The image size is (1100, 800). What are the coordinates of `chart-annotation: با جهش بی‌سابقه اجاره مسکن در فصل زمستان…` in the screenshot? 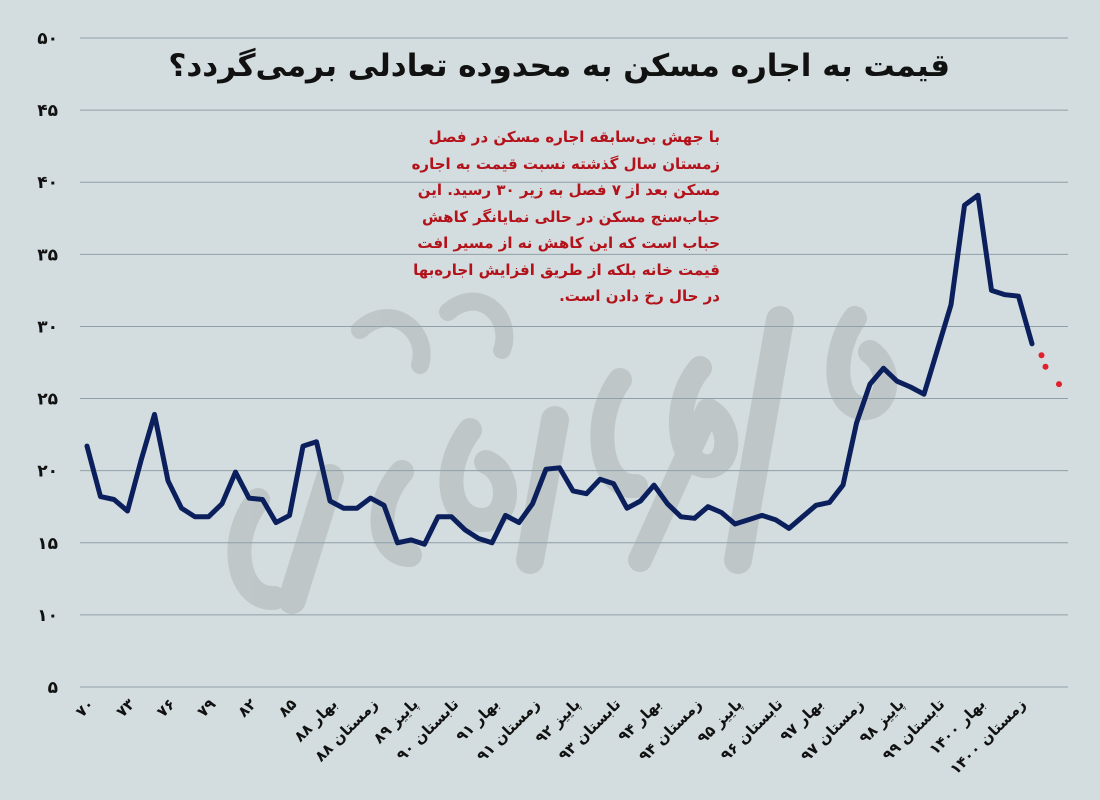 It's located at (565, 216).